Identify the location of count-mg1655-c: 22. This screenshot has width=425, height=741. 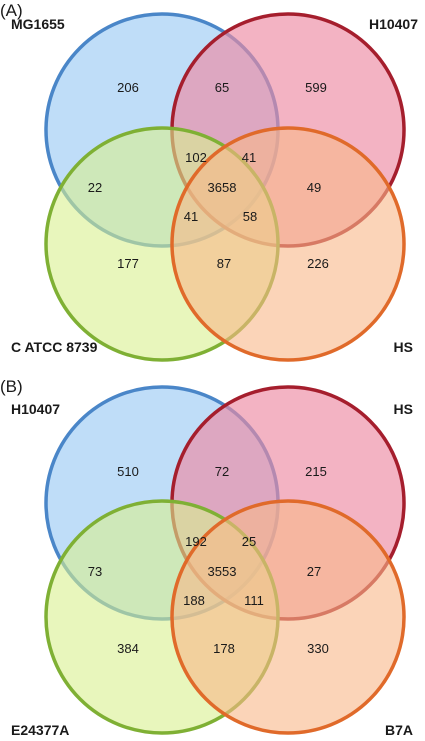
(95, 187).